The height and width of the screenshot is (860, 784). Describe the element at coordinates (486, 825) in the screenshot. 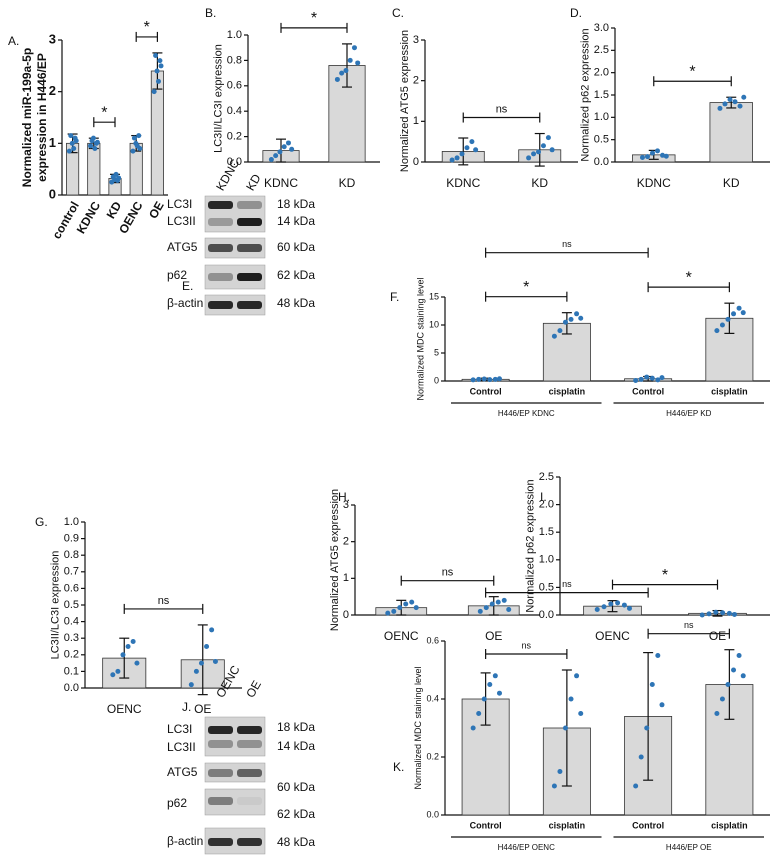

I see `x-tick-label: Control` at that location.